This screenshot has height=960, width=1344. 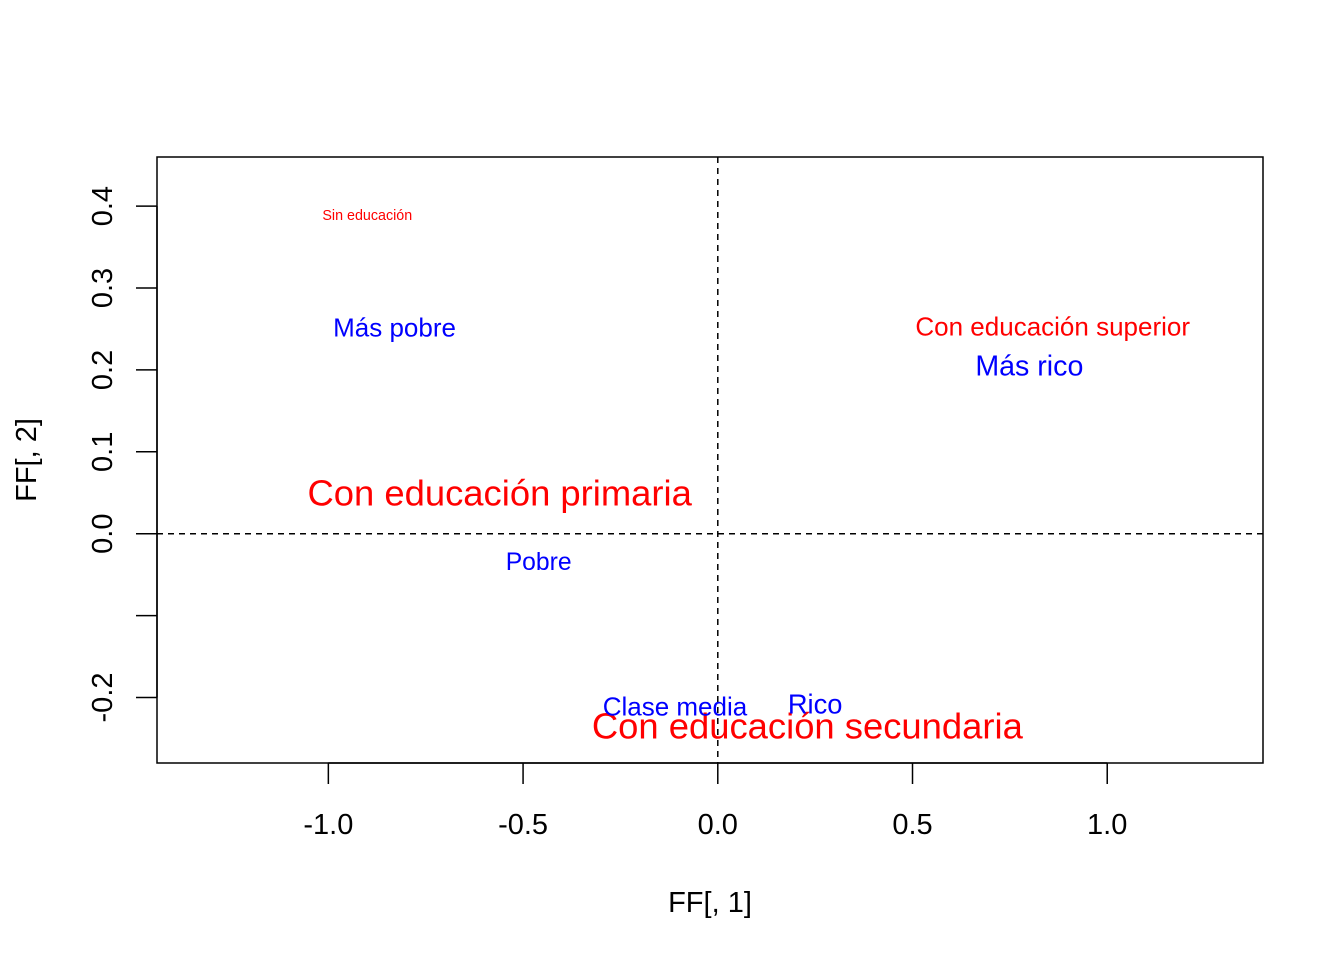 I want to click on x-tick-label: -0.5, so click(x=523, y=825).